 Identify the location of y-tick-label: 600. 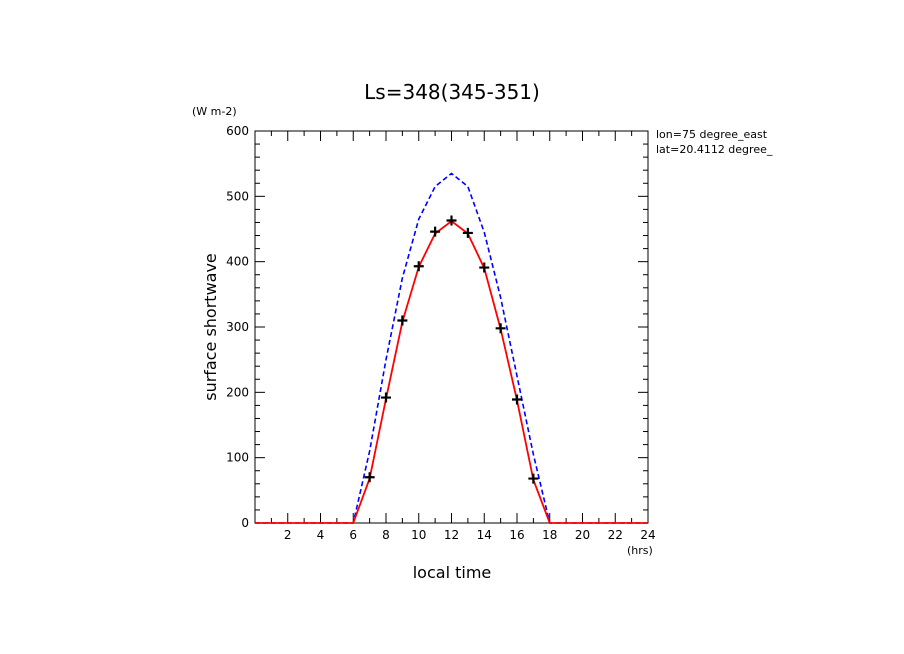
(237, 131).